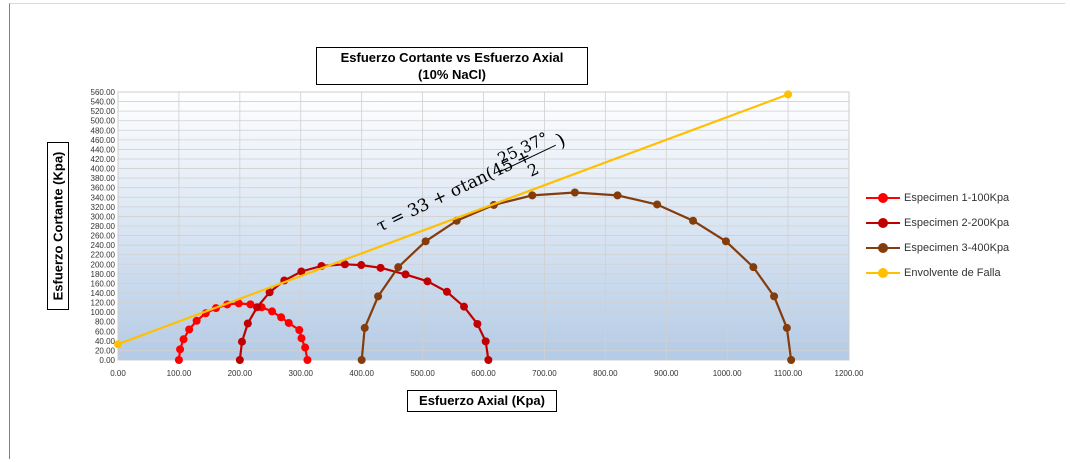 The image size is (1070, 462). Describe the element at coordinates (105, 350) in the screenshot. I see `y-tick-label: 20.00` at that location.